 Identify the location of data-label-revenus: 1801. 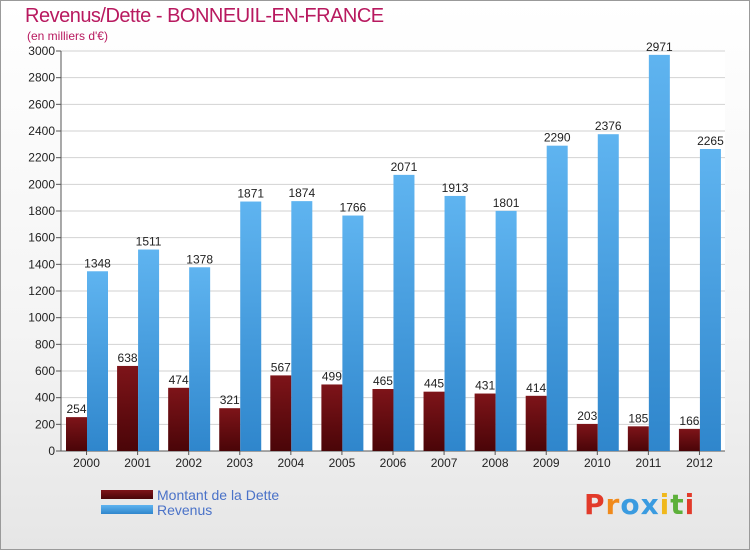
(506, 203).